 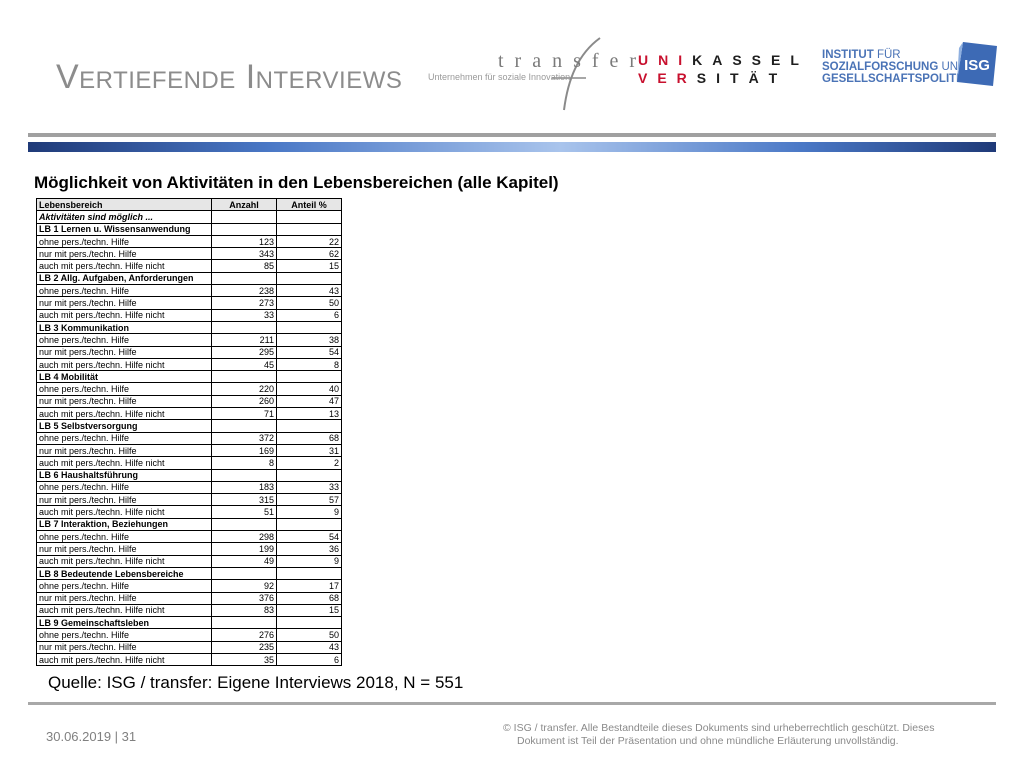 I want to click on section-label: LB 2 Allg. Aufgaben, Anforderungen, so click(x=124, y=278).